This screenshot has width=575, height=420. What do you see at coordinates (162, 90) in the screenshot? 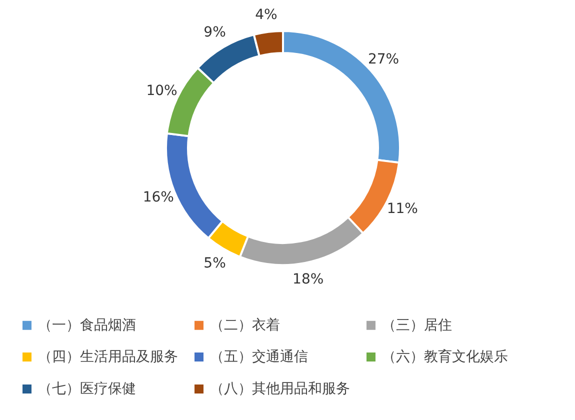
I see `data-label: 10%` at bounding box center [162, 90].